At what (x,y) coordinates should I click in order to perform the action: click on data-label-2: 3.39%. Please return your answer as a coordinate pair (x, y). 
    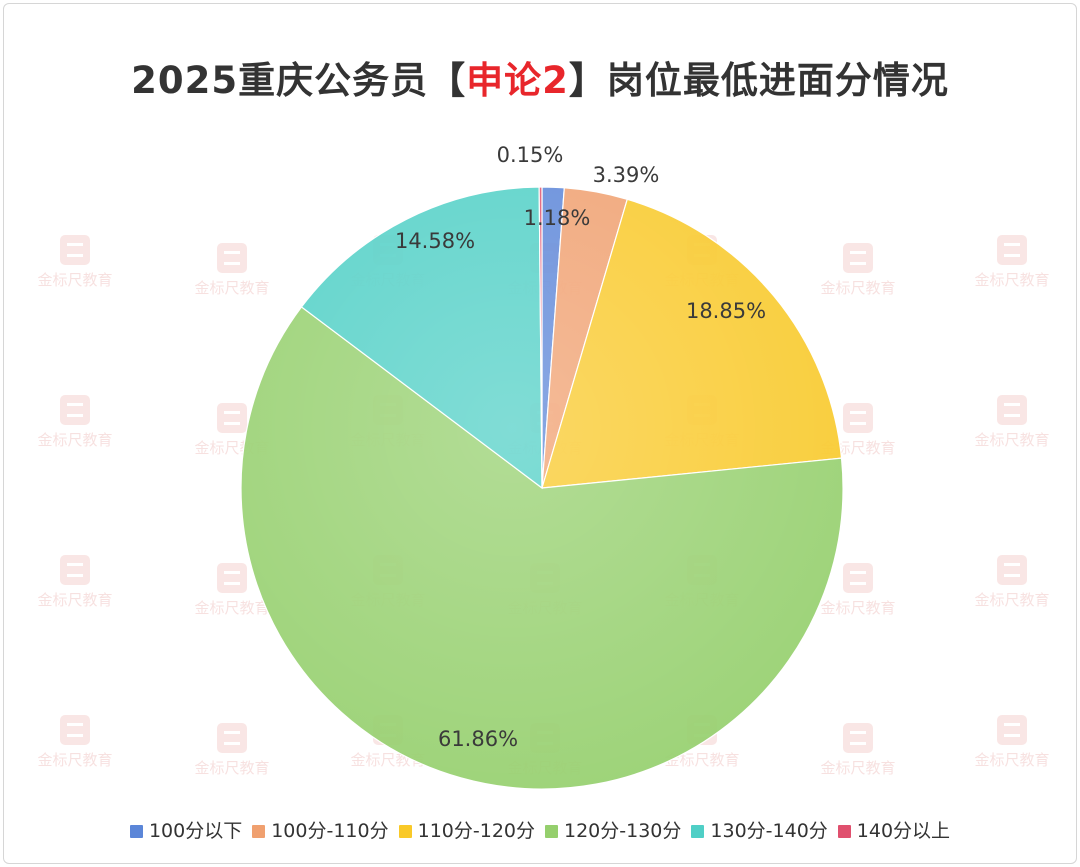
    Looking at the image, I should click on (626, 175).